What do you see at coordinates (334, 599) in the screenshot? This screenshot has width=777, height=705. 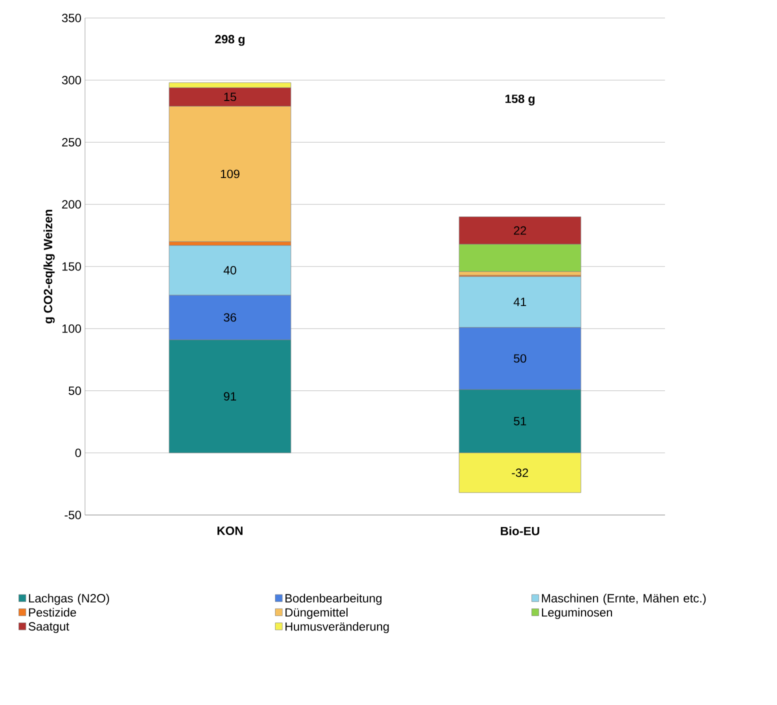 I see `legend-label: Bodenbearbeitung` at bounding box center [334, 599].